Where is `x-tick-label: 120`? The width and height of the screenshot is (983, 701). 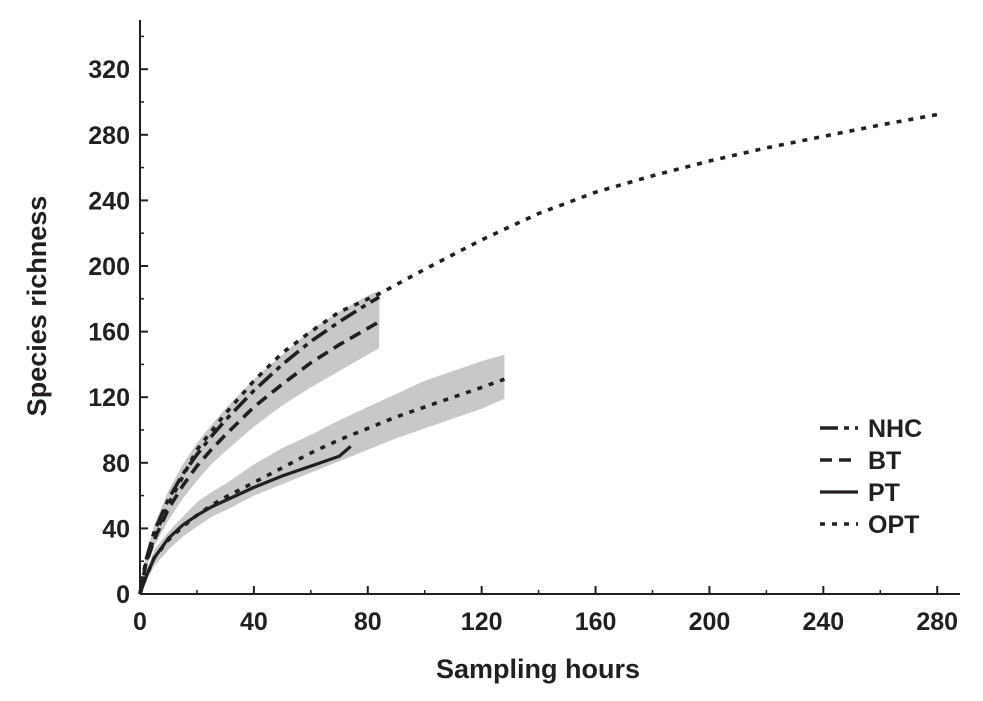 x-tick-label: 120 is located at coordinates (482, 622).